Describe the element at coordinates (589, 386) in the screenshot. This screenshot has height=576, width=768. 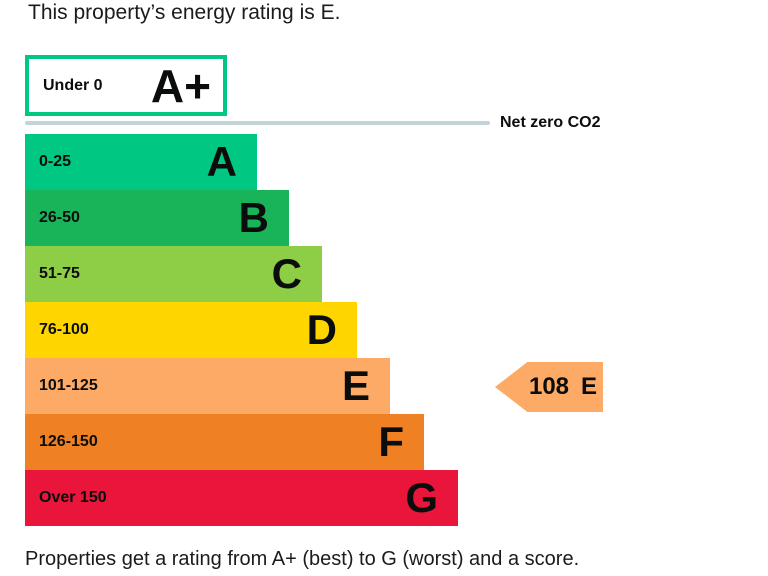
I see `current-band-letter: E` at that location.